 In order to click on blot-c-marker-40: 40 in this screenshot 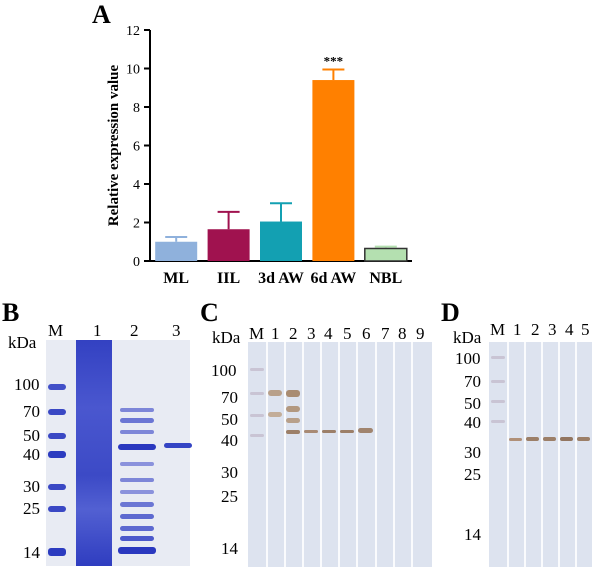, I will do `click(229, 440)`.